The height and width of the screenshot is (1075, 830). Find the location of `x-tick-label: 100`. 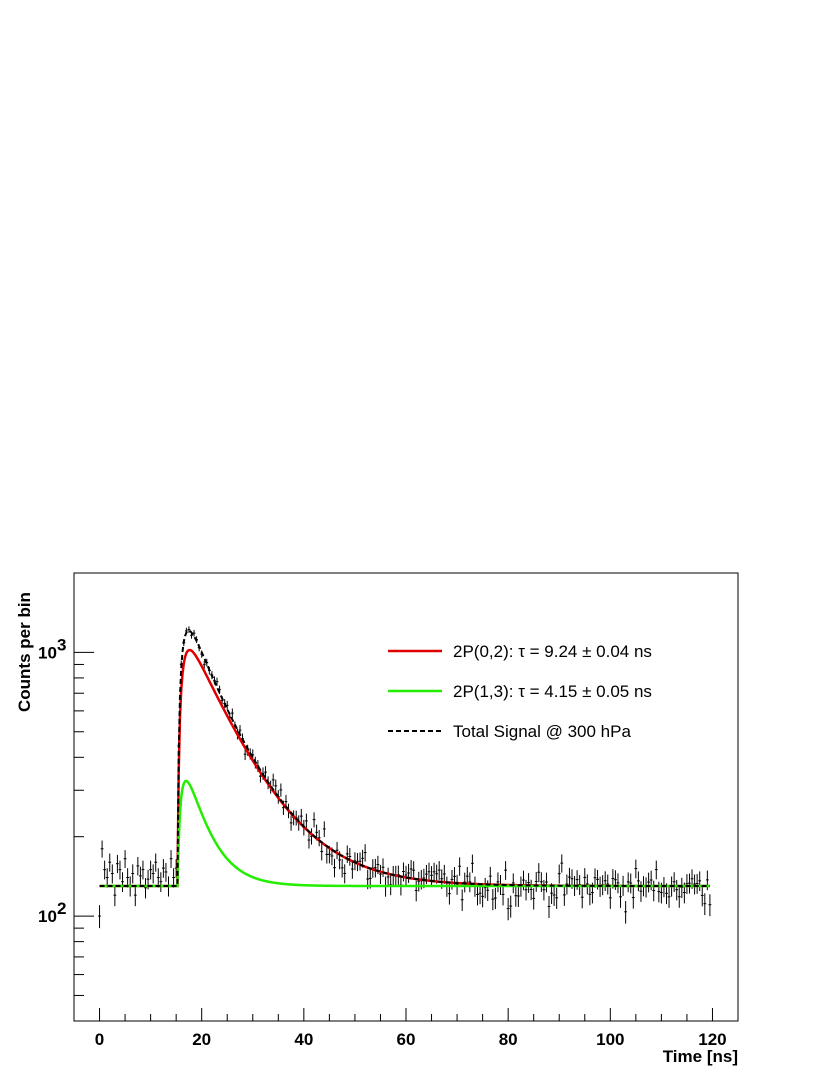

x-tick-label: 100 is located at coordinates (610, 1039).